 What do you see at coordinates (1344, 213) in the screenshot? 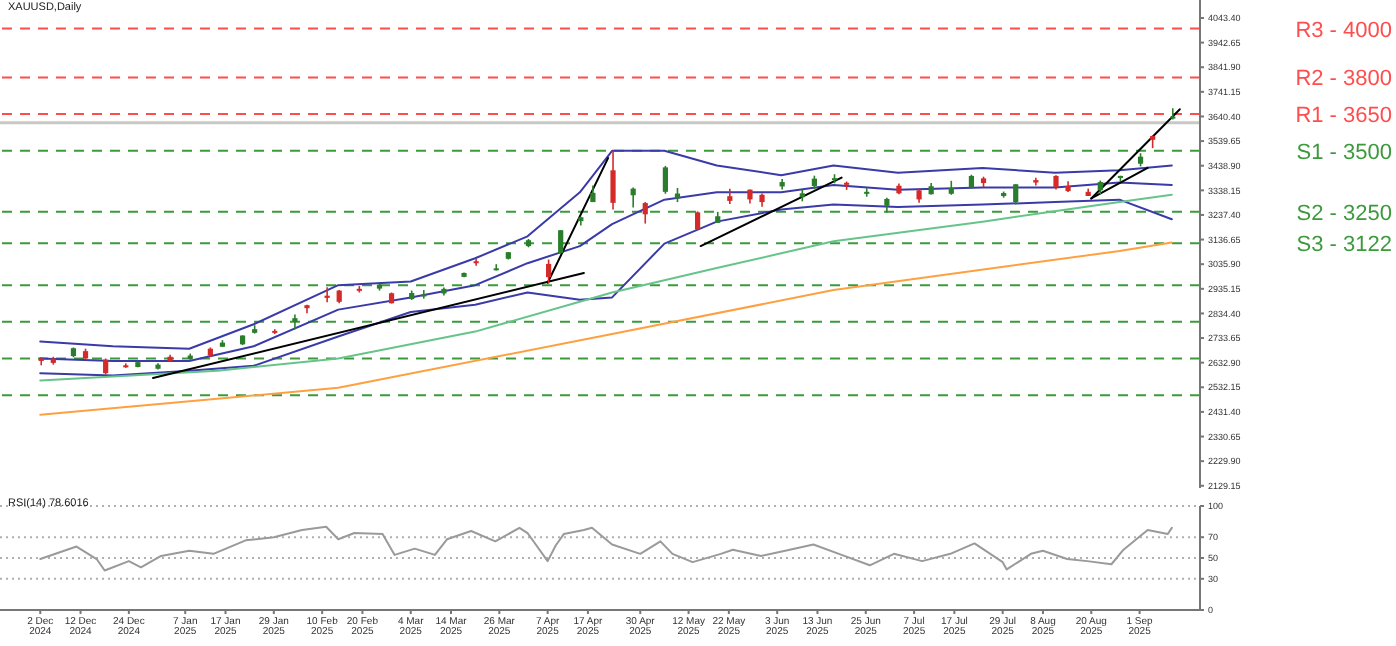
I see `ref-line-label: S2 - 3250` at bounding box center [1344, 213].